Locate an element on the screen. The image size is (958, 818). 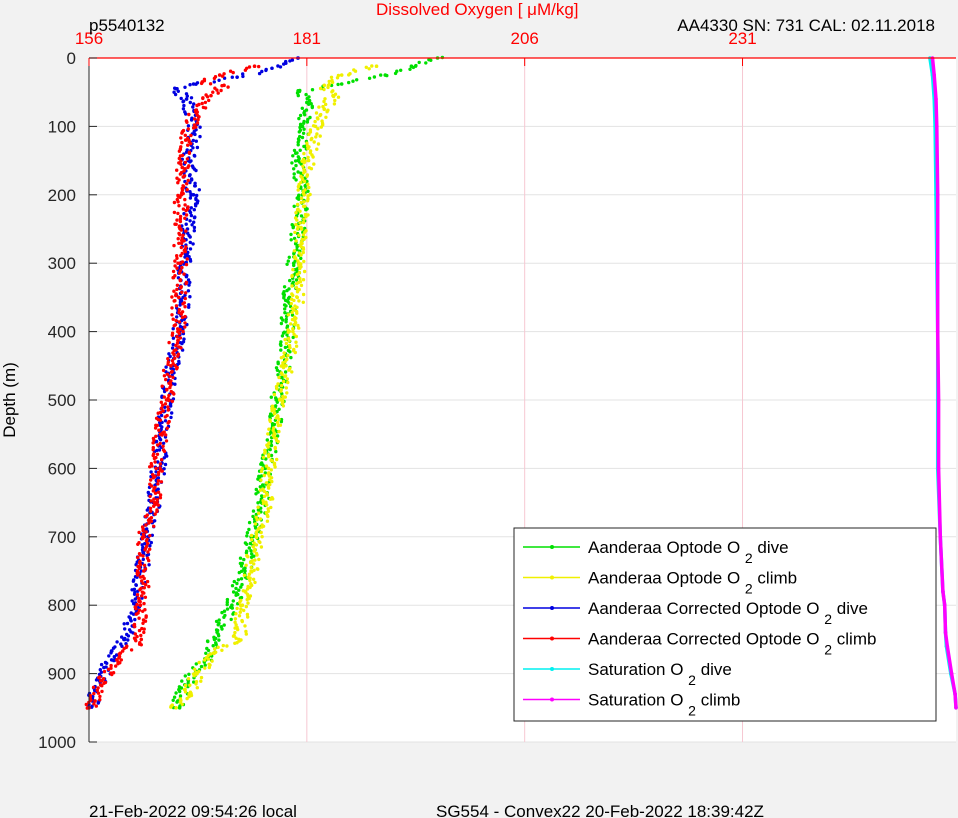
y-tick-label: 0 is located at coordinates (71, 58).